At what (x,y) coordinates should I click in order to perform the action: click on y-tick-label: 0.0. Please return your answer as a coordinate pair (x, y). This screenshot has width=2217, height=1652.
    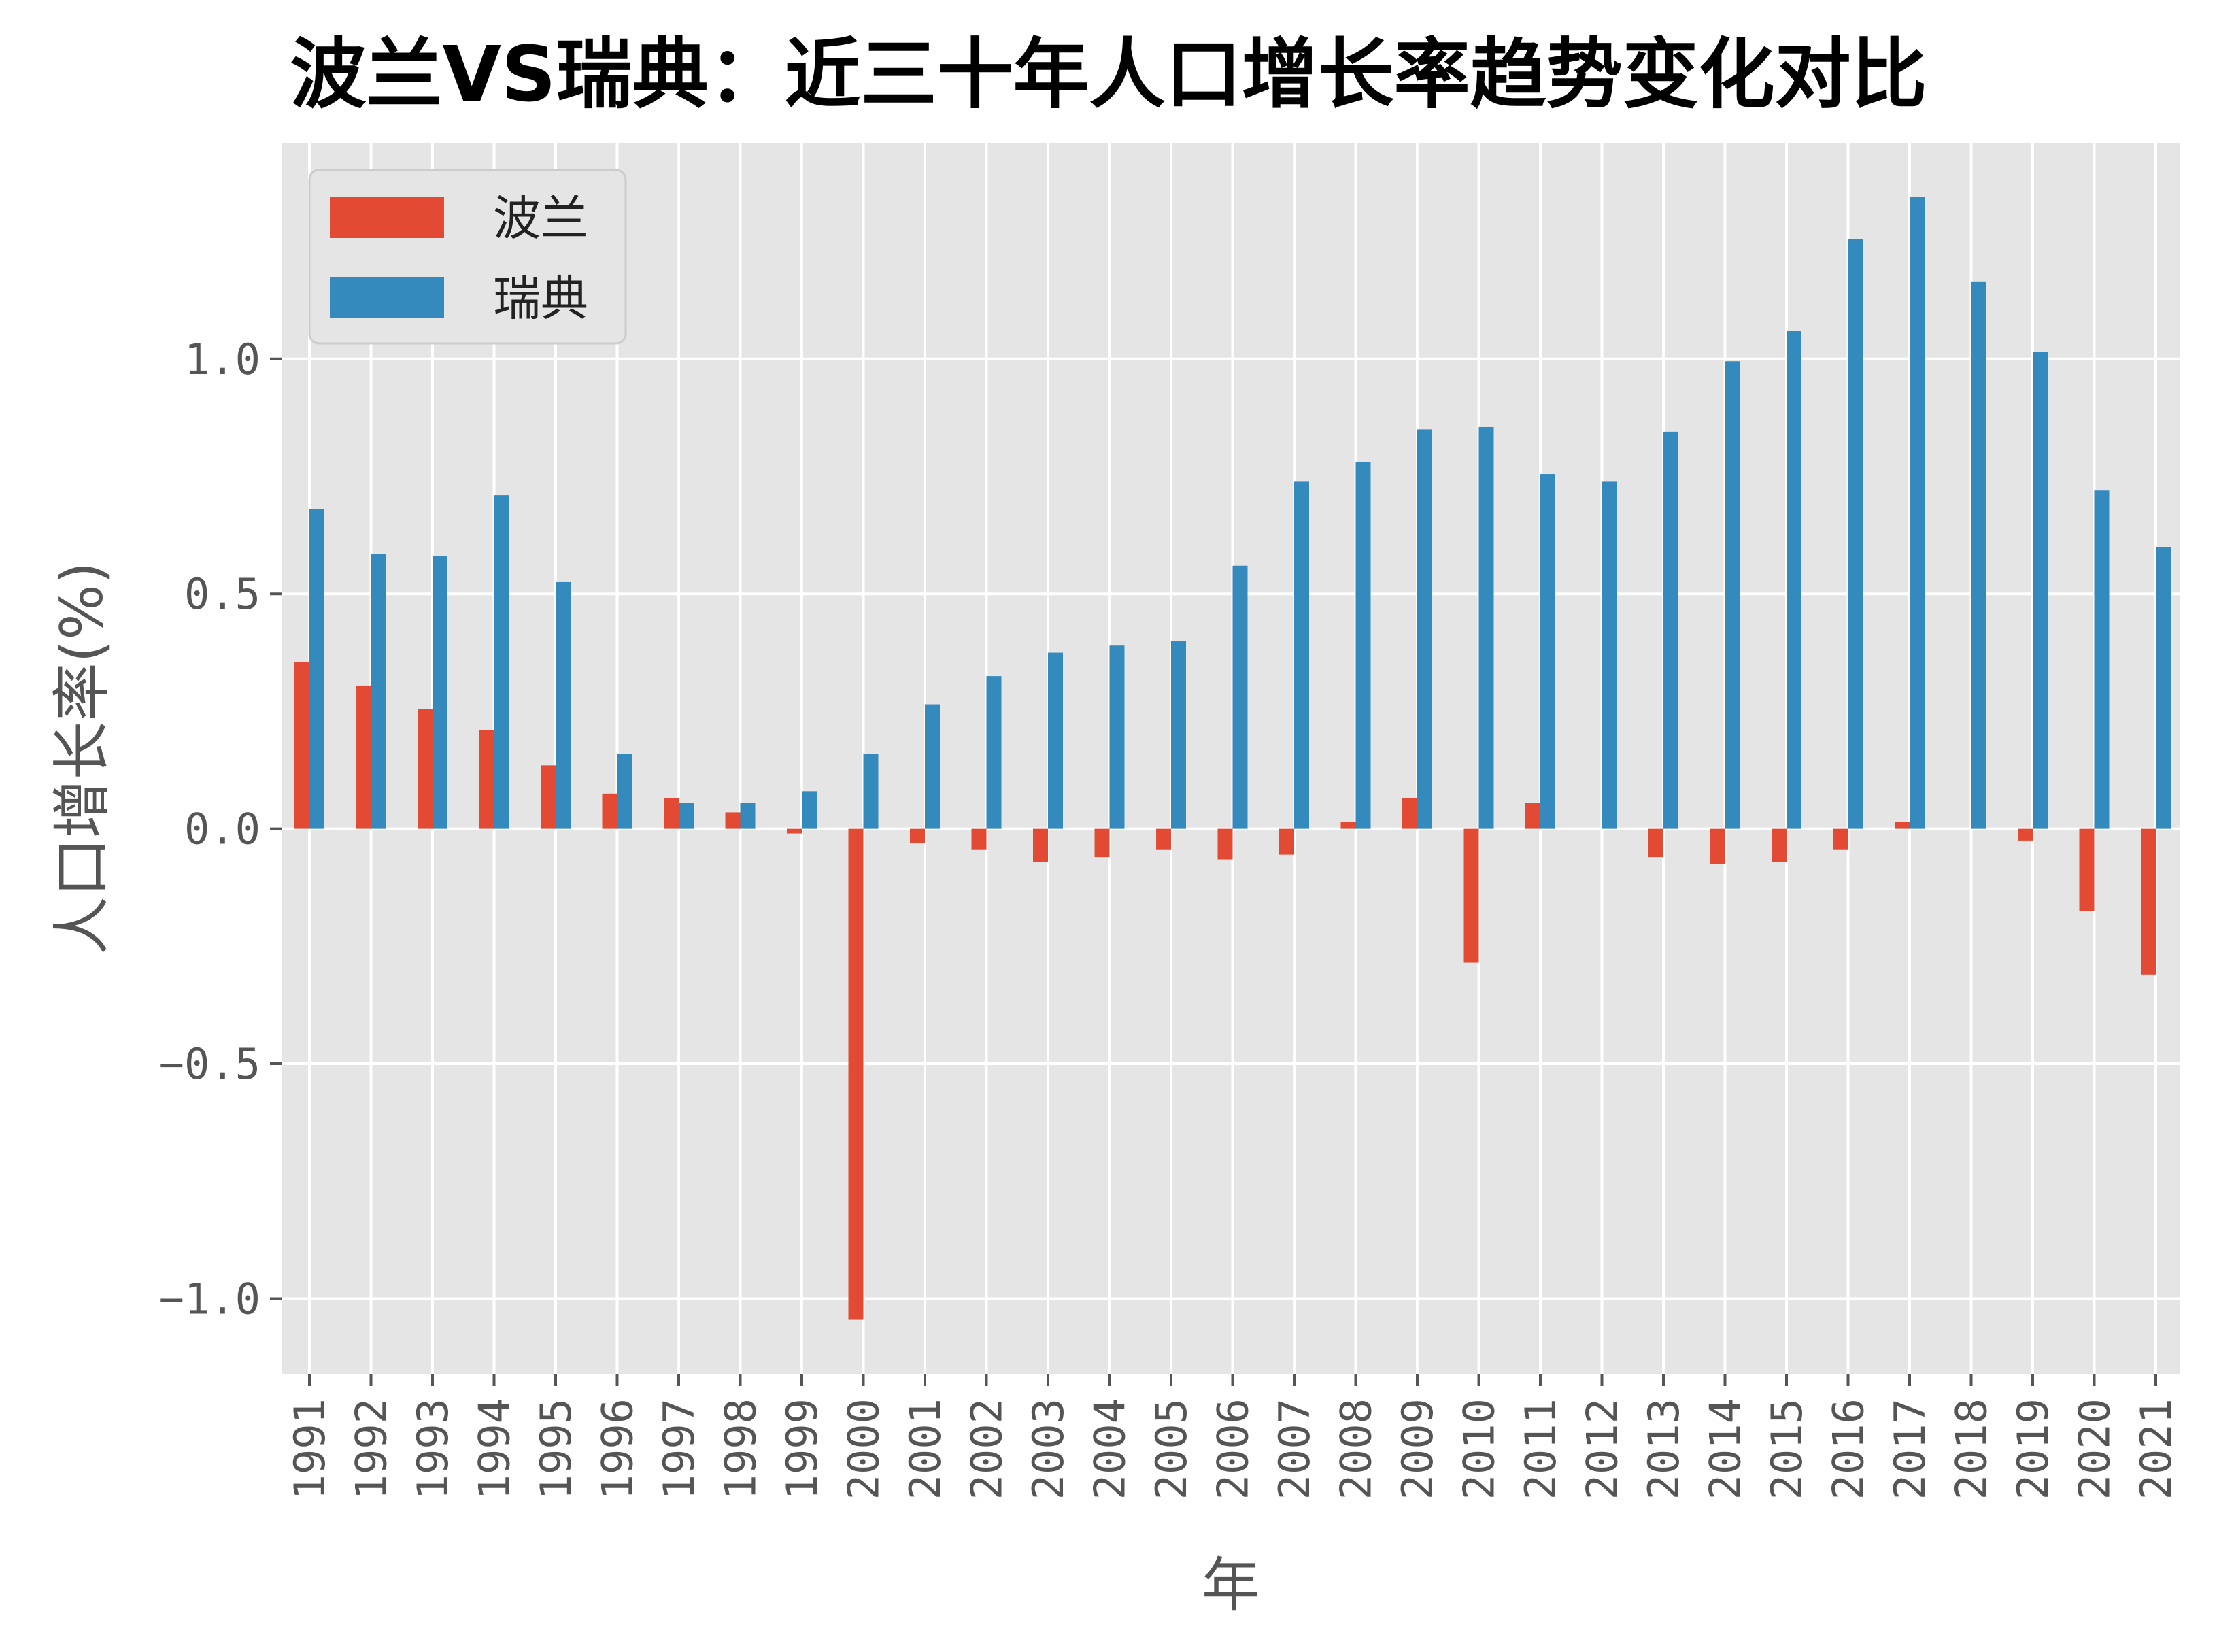
    Looking at the image, I should click on (222, 830).